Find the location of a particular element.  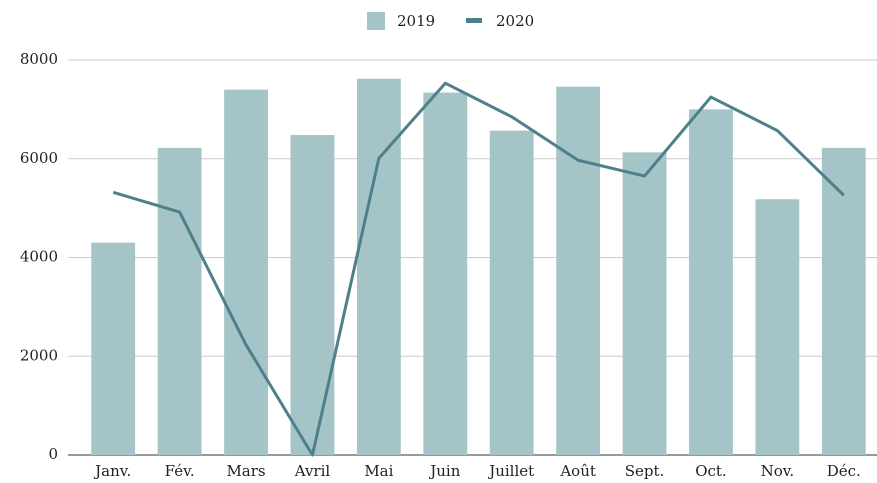

x-tick-label: Mars is located at coordinates (245, 471).